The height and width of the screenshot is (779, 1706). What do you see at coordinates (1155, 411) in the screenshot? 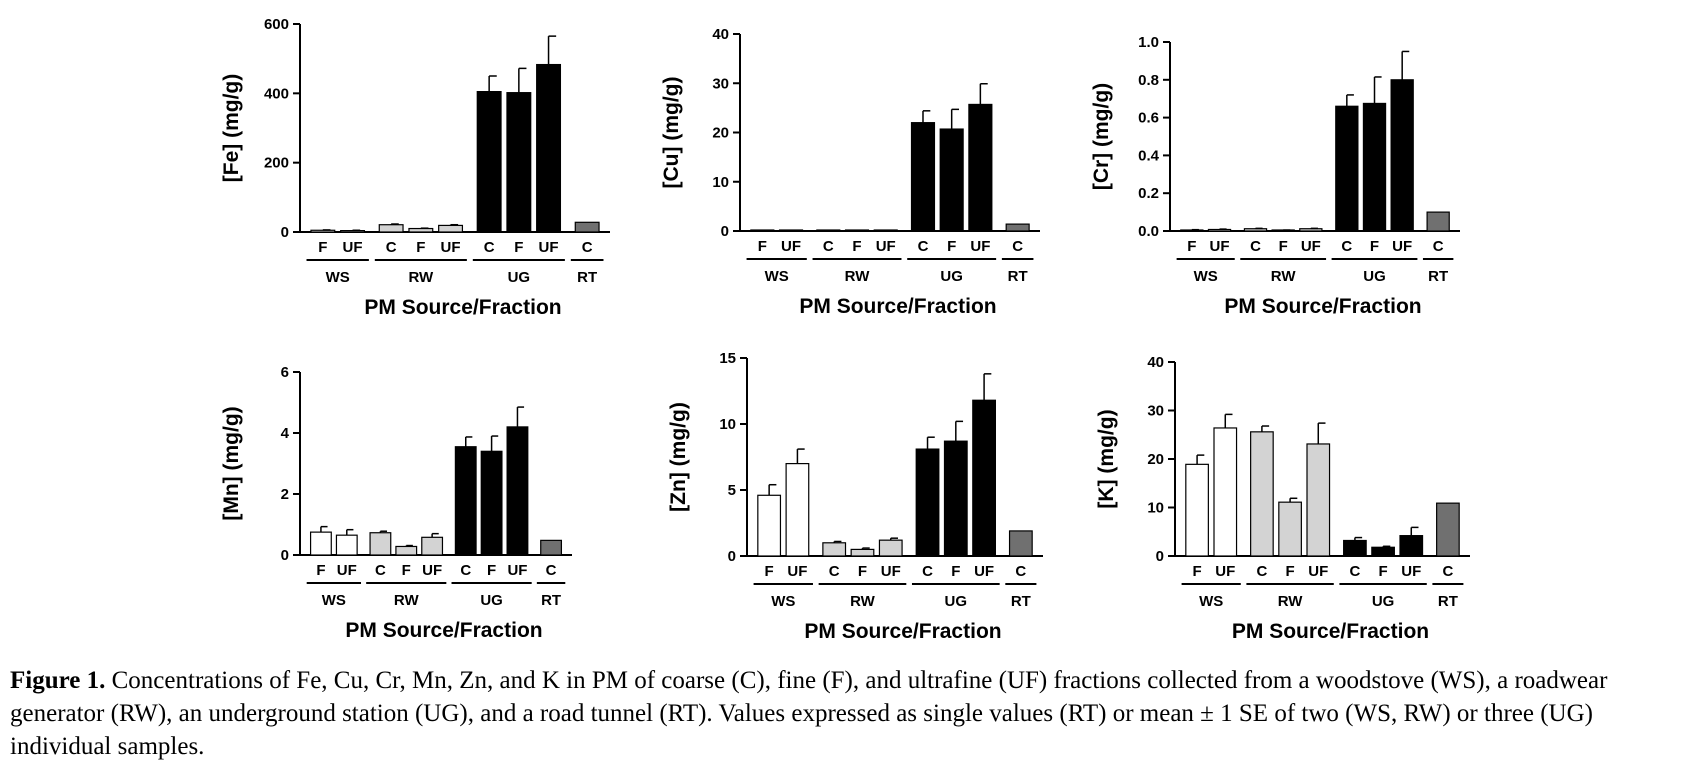
I see `y-tick-label: 30` at bounding box center [1155, 411].